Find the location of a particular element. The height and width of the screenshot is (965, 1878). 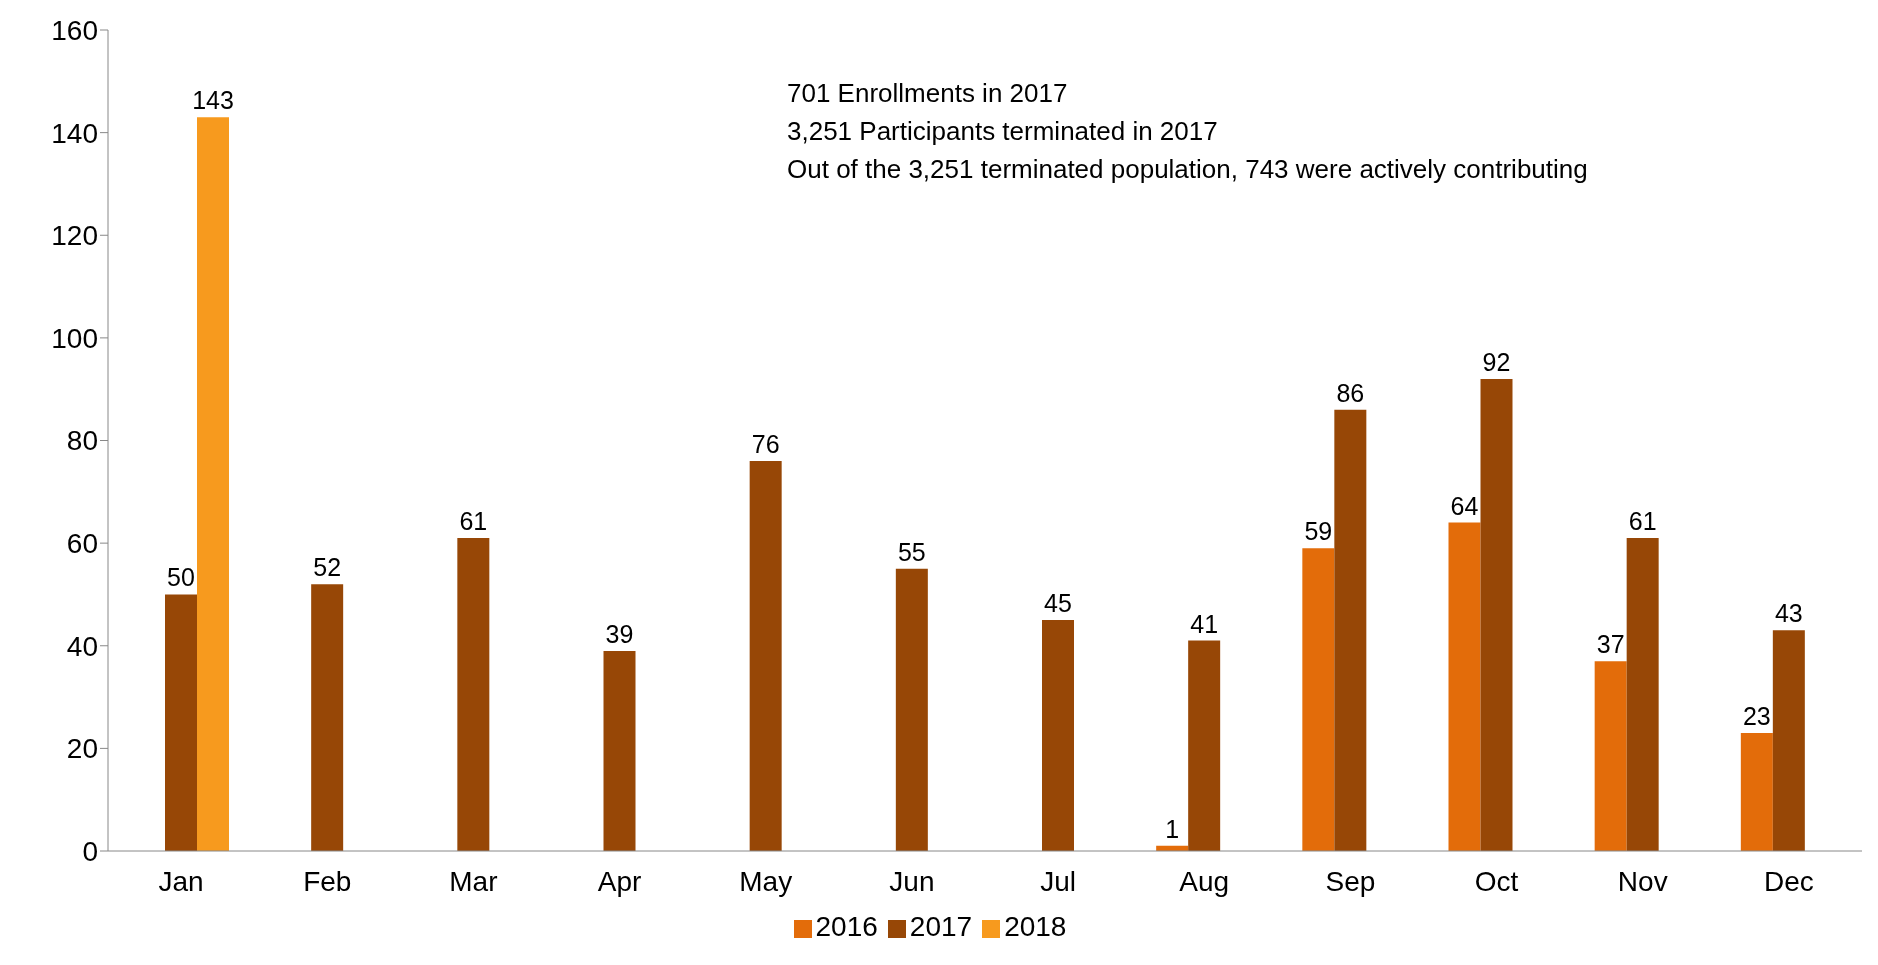

data-label: 1 is located at coordinates (1172, 828).